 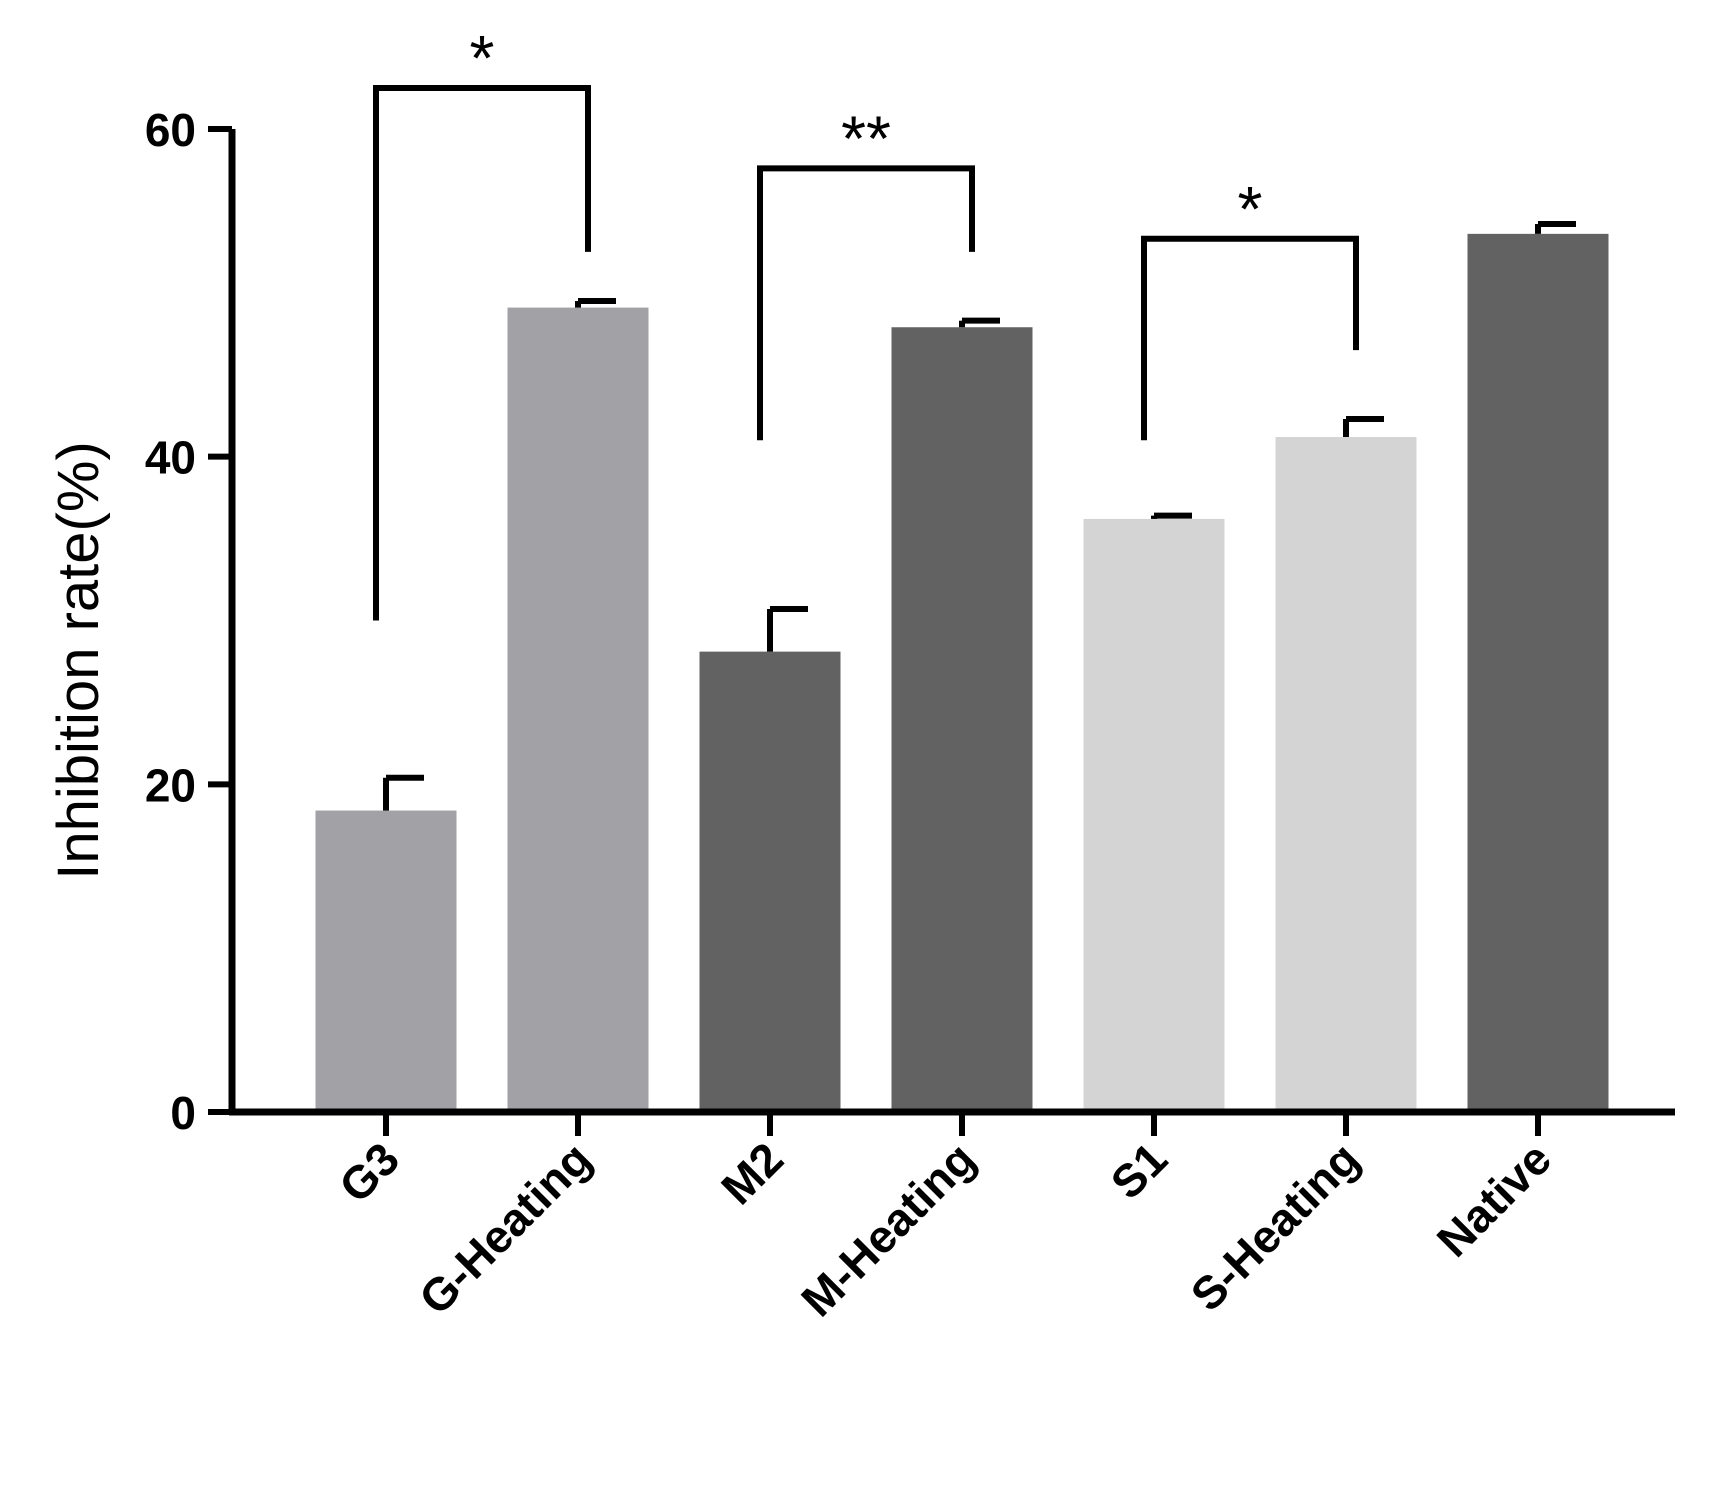 What do you see at coordinates (170, 130) in the screenshot?
I see `y-tick-label-60: 60` at bounding box center [170, 130].